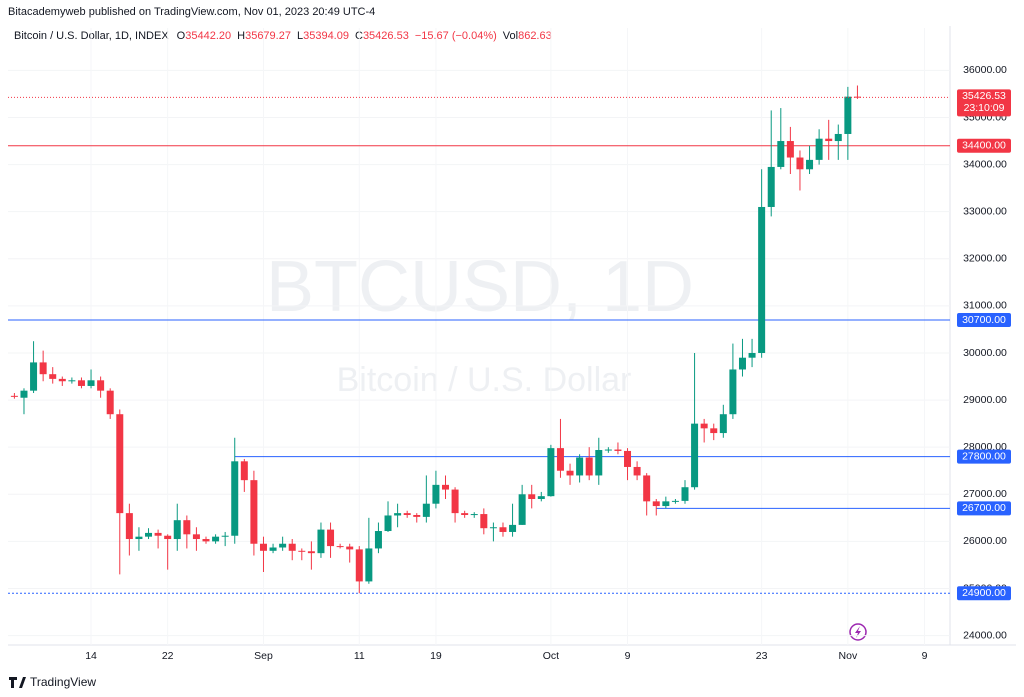  What do you see at coordinates (300, 36) in the screenshot?
I see `ohlc-key: L` at bounding box center [300, 36].